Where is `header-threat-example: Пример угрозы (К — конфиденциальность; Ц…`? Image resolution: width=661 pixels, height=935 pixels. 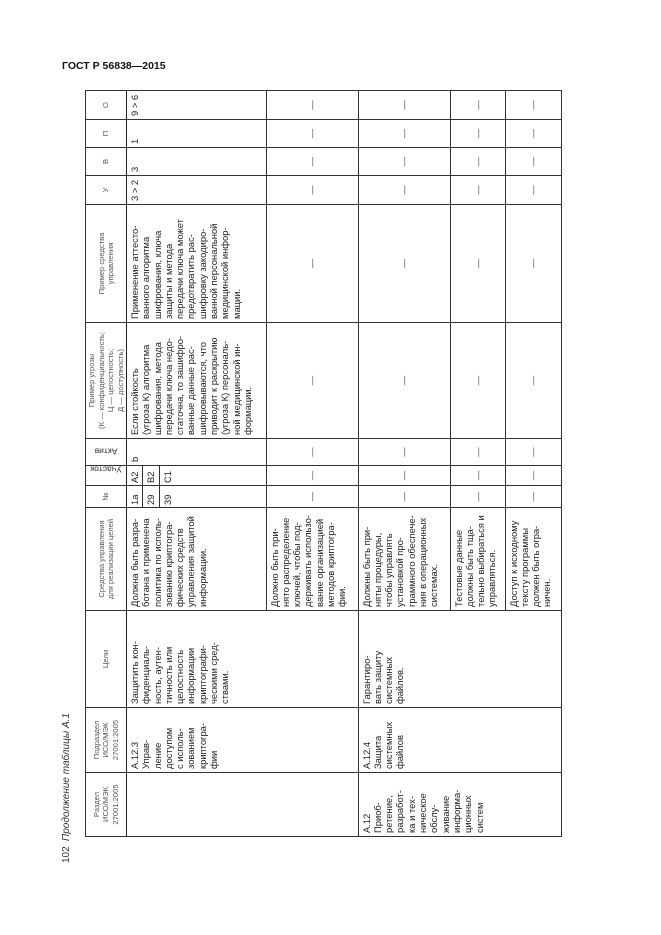 header-threat-example: Пример угрозы (К — конфиденциальность; Ц… is located at coordinates (106, 380).